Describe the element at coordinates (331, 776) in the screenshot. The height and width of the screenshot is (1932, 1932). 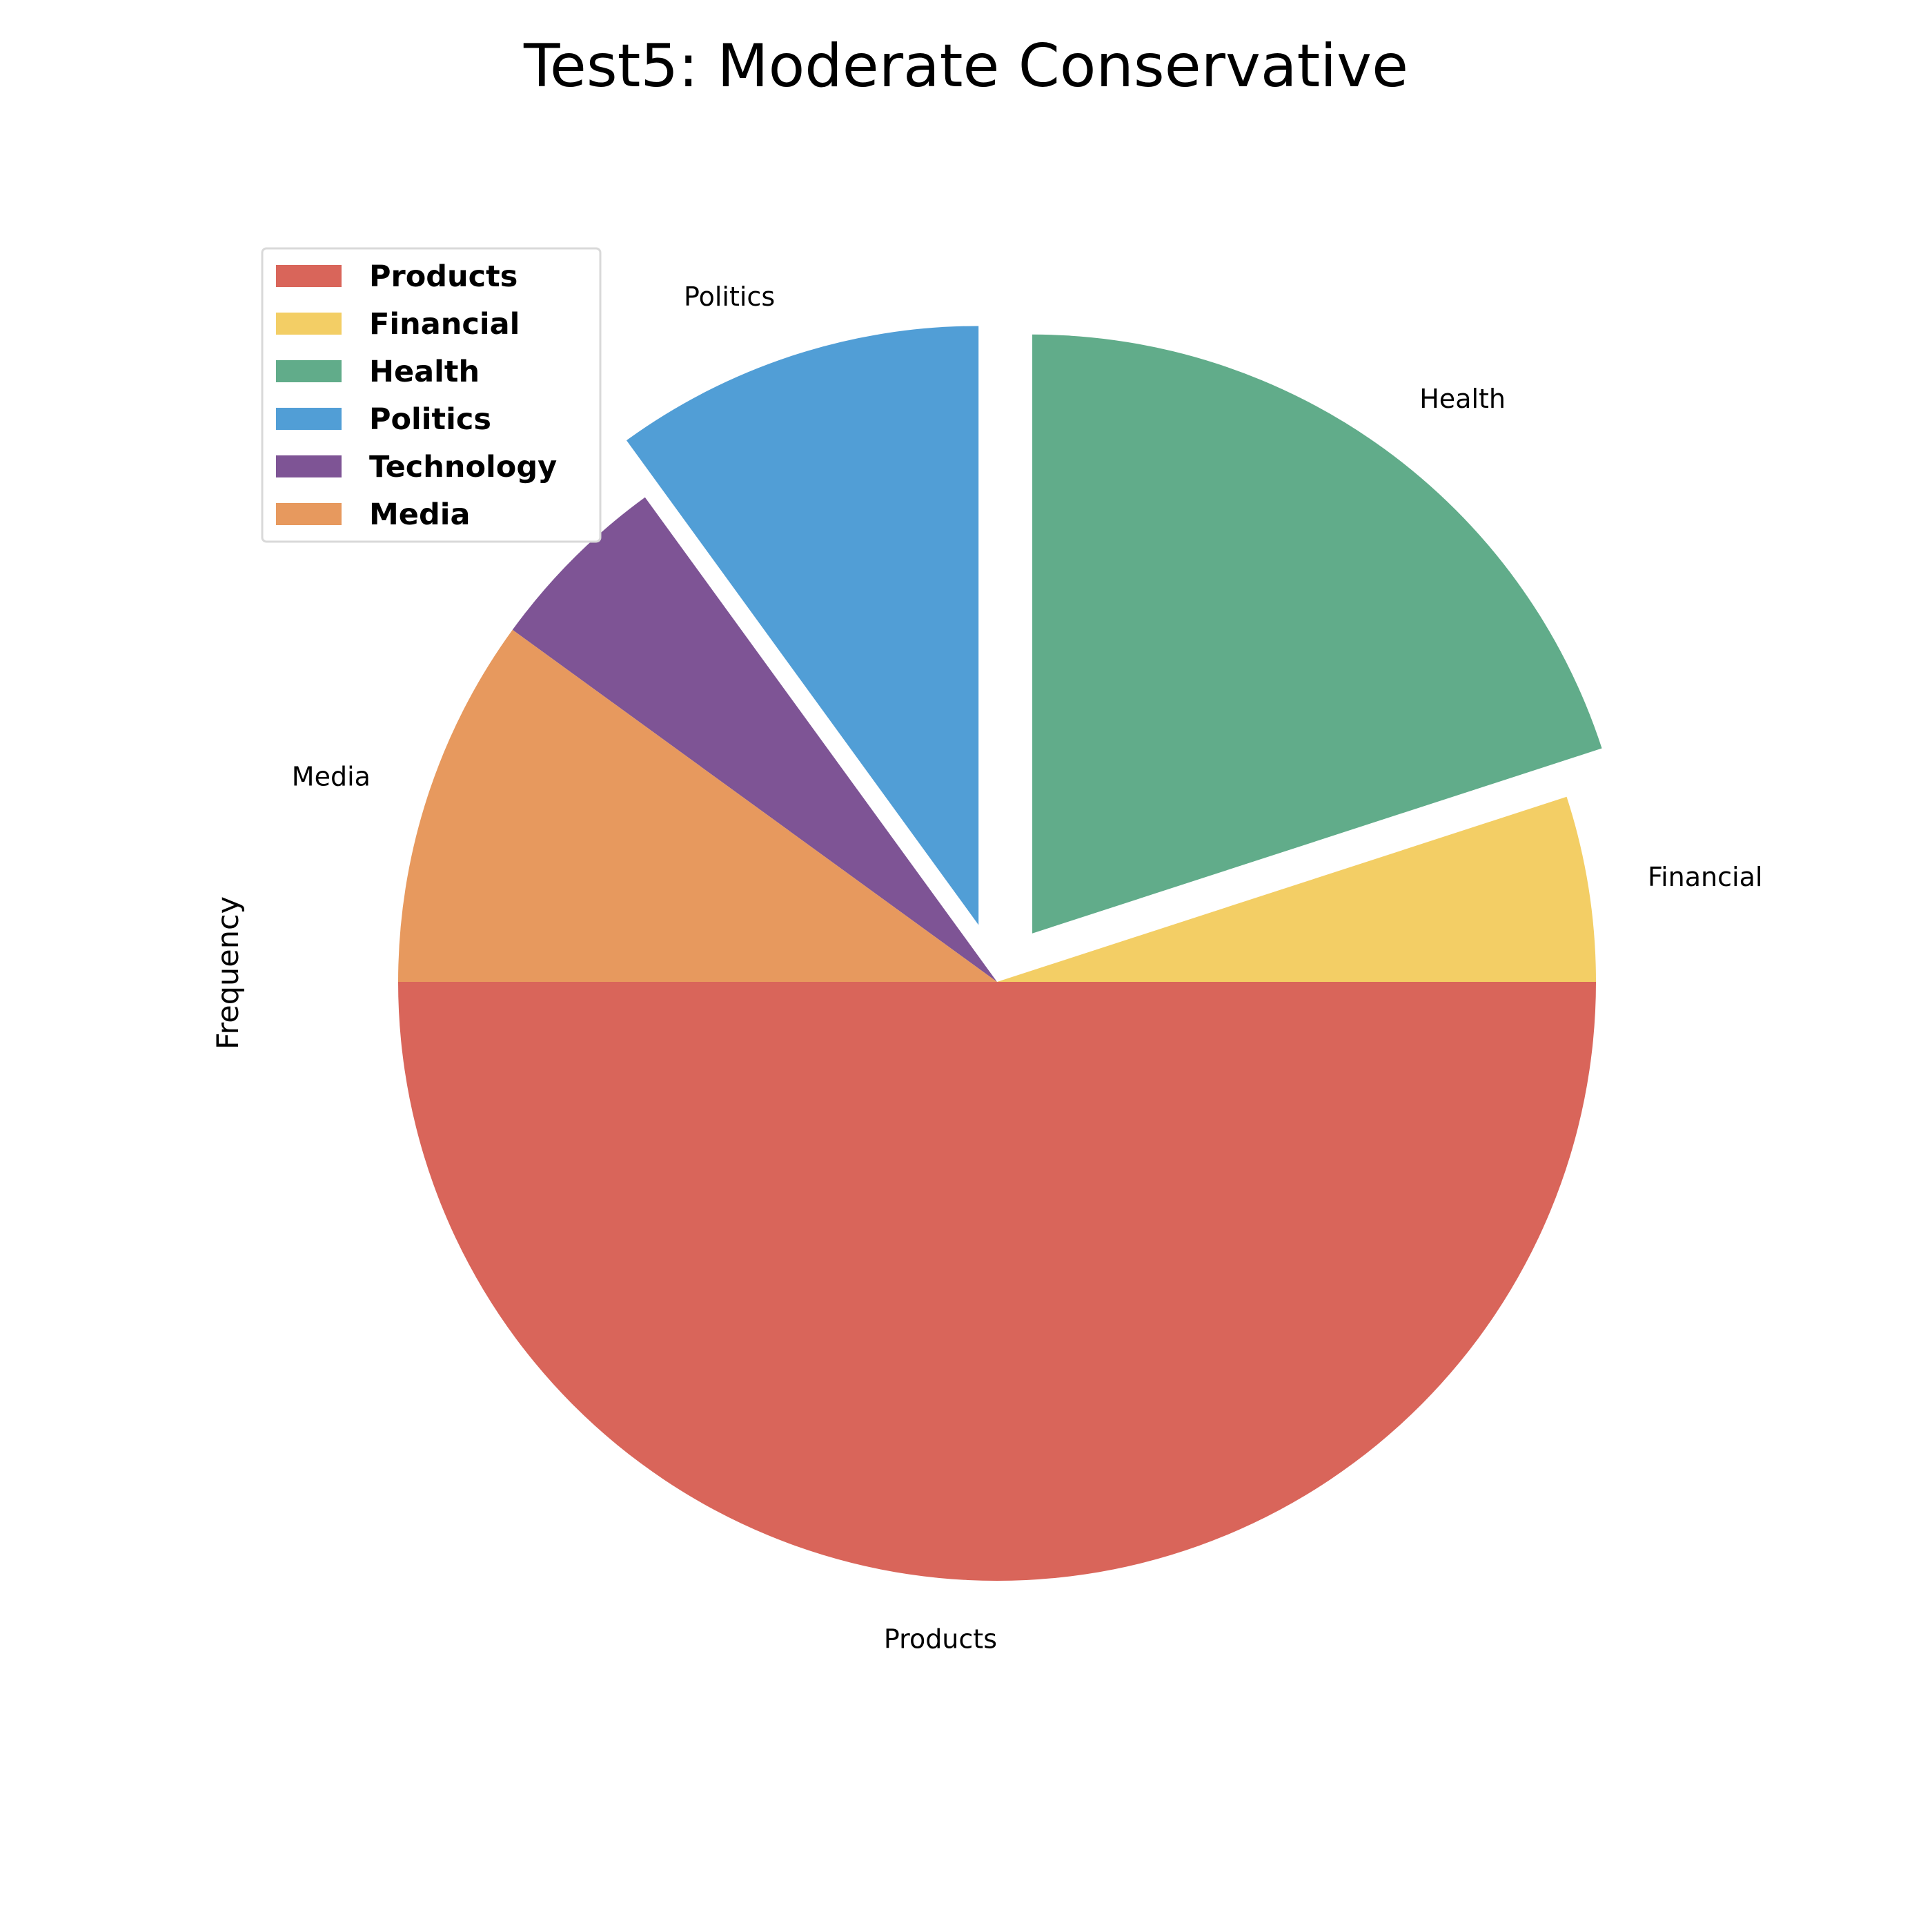
I see `slice-label-media: Media` at that location.